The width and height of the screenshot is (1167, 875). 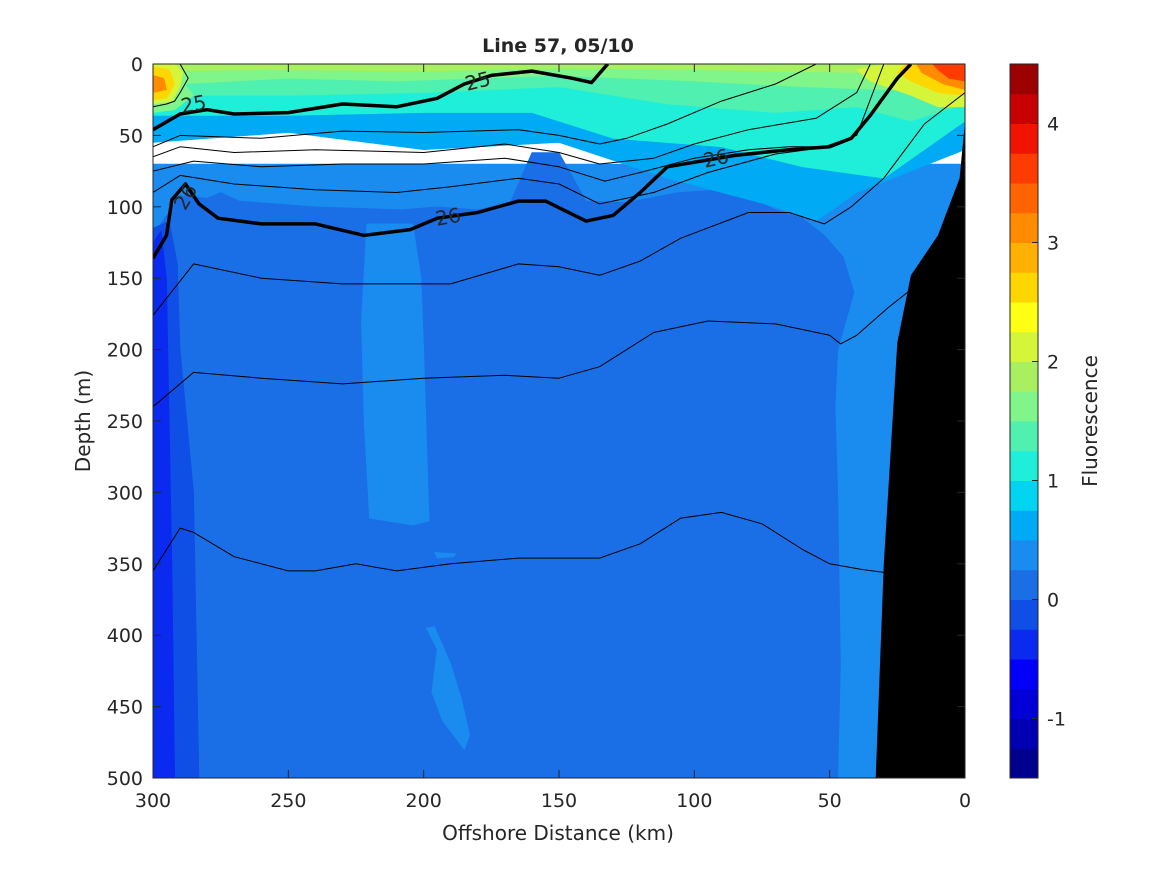 I want to click on y-tick-label: 400, so click(x=125, y=636).